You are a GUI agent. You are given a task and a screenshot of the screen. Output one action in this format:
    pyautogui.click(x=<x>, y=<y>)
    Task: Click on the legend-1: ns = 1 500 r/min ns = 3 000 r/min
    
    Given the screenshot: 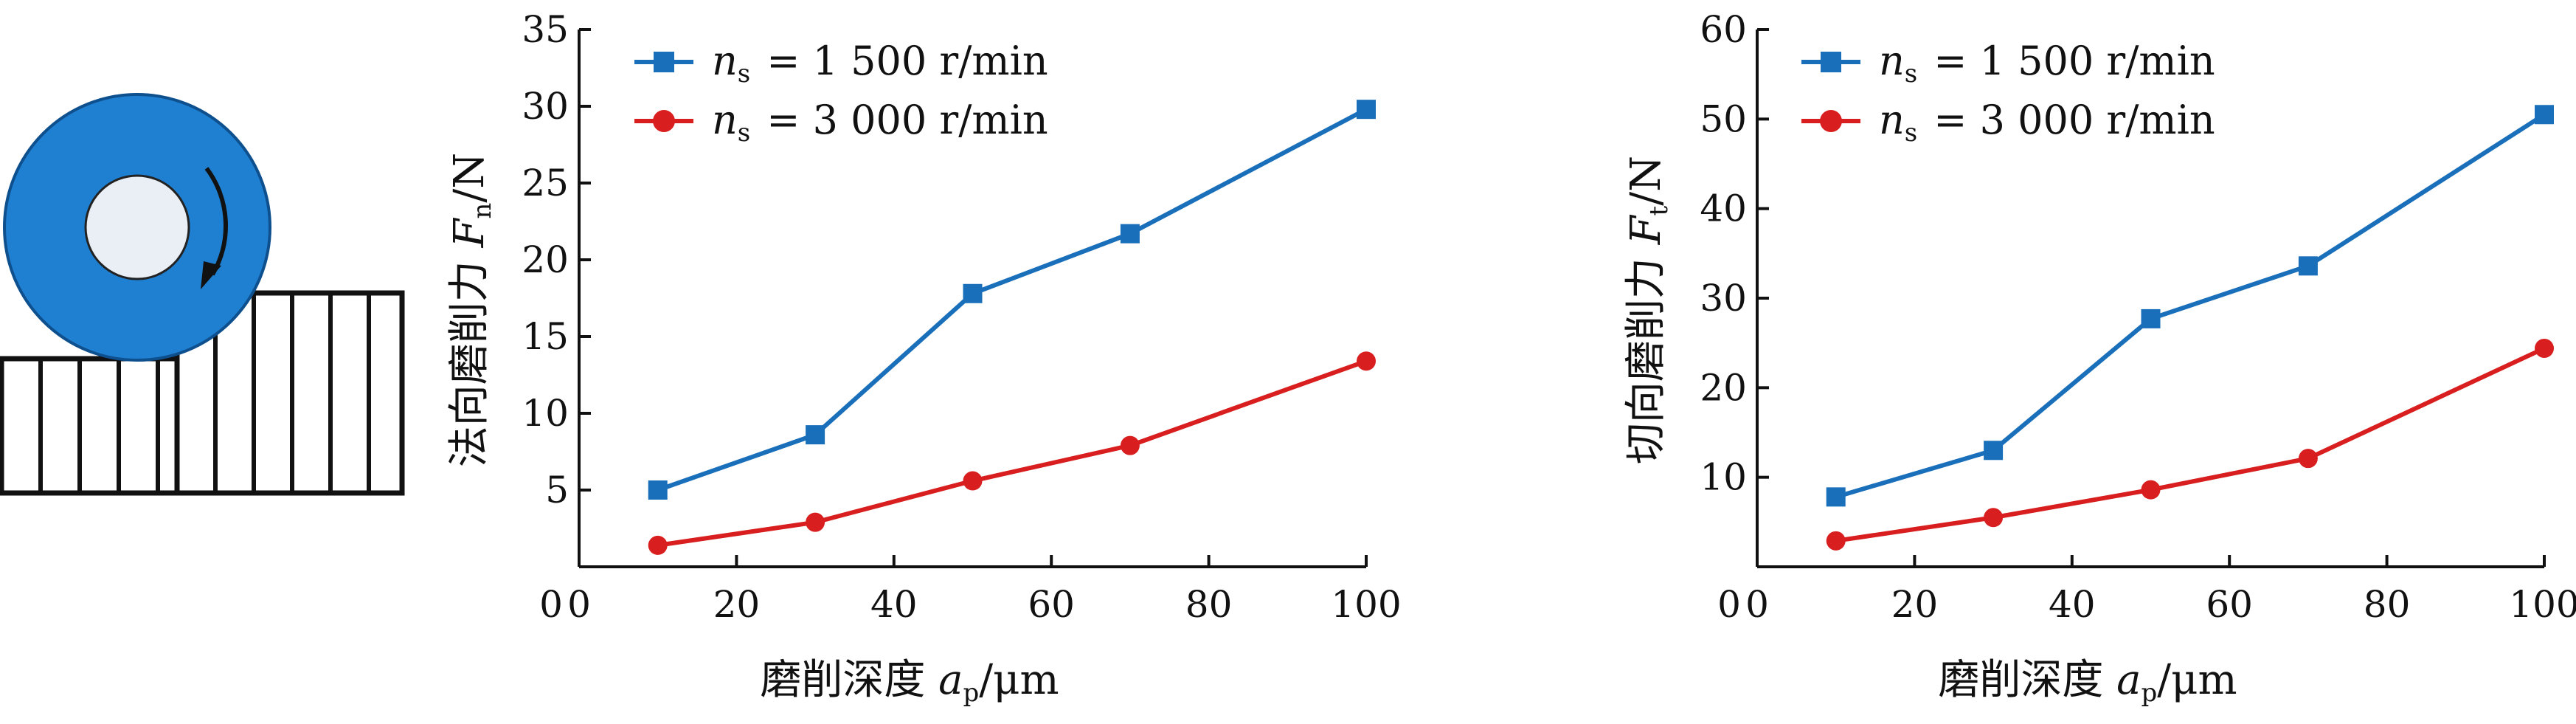 What is the action you would take?
    pyautogui.click(x=841, y=93)
    